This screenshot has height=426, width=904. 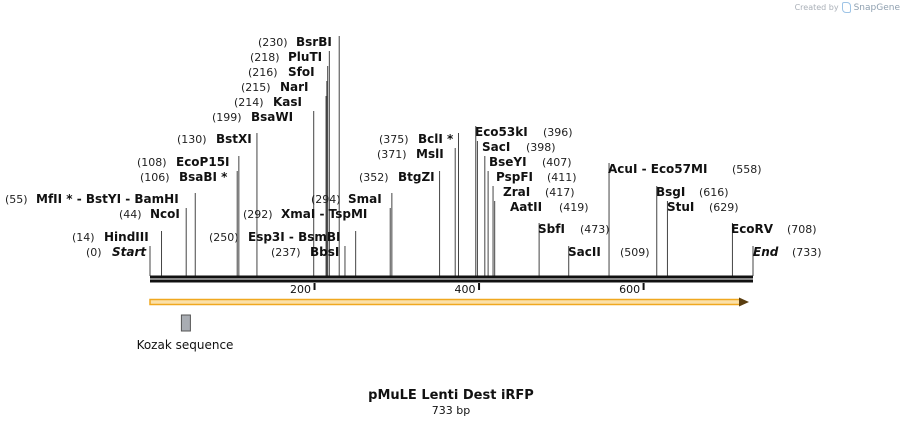 I want to click on site-position-ecorv: (708), so click(x=802, y=229).